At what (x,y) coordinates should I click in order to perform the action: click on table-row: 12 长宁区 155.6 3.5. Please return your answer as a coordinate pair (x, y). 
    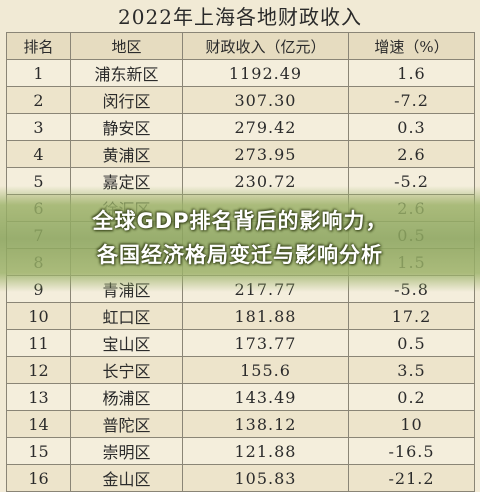
    Looking at the image, I should click on (240, 370).